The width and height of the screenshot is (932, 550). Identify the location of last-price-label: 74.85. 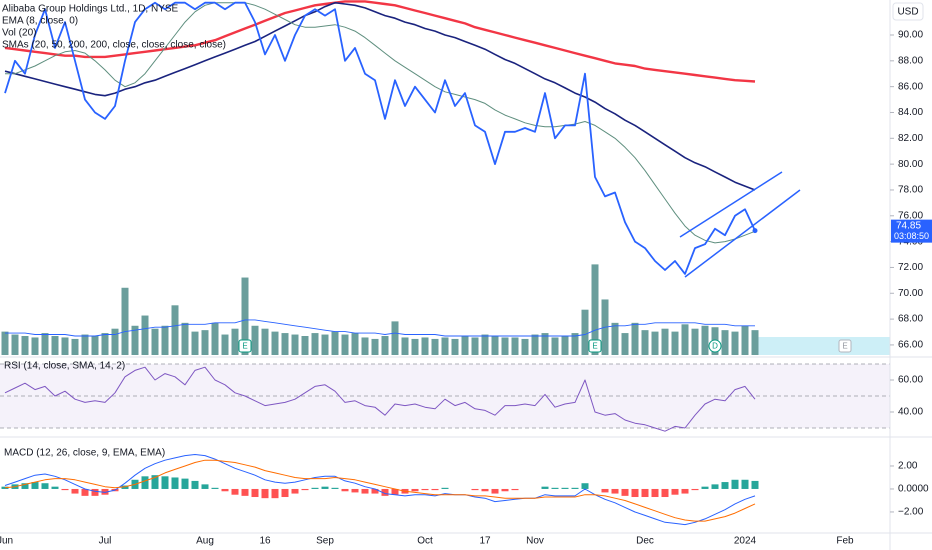
(908, 225).